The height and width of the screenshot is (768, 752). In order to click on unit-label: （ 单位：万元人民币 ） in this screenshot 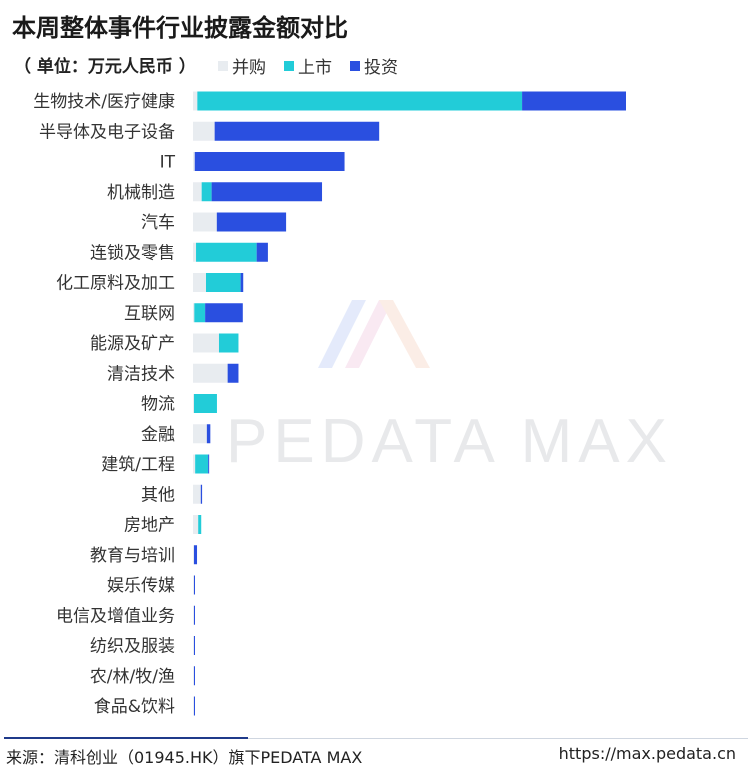, I will do `click(105, 67)`.